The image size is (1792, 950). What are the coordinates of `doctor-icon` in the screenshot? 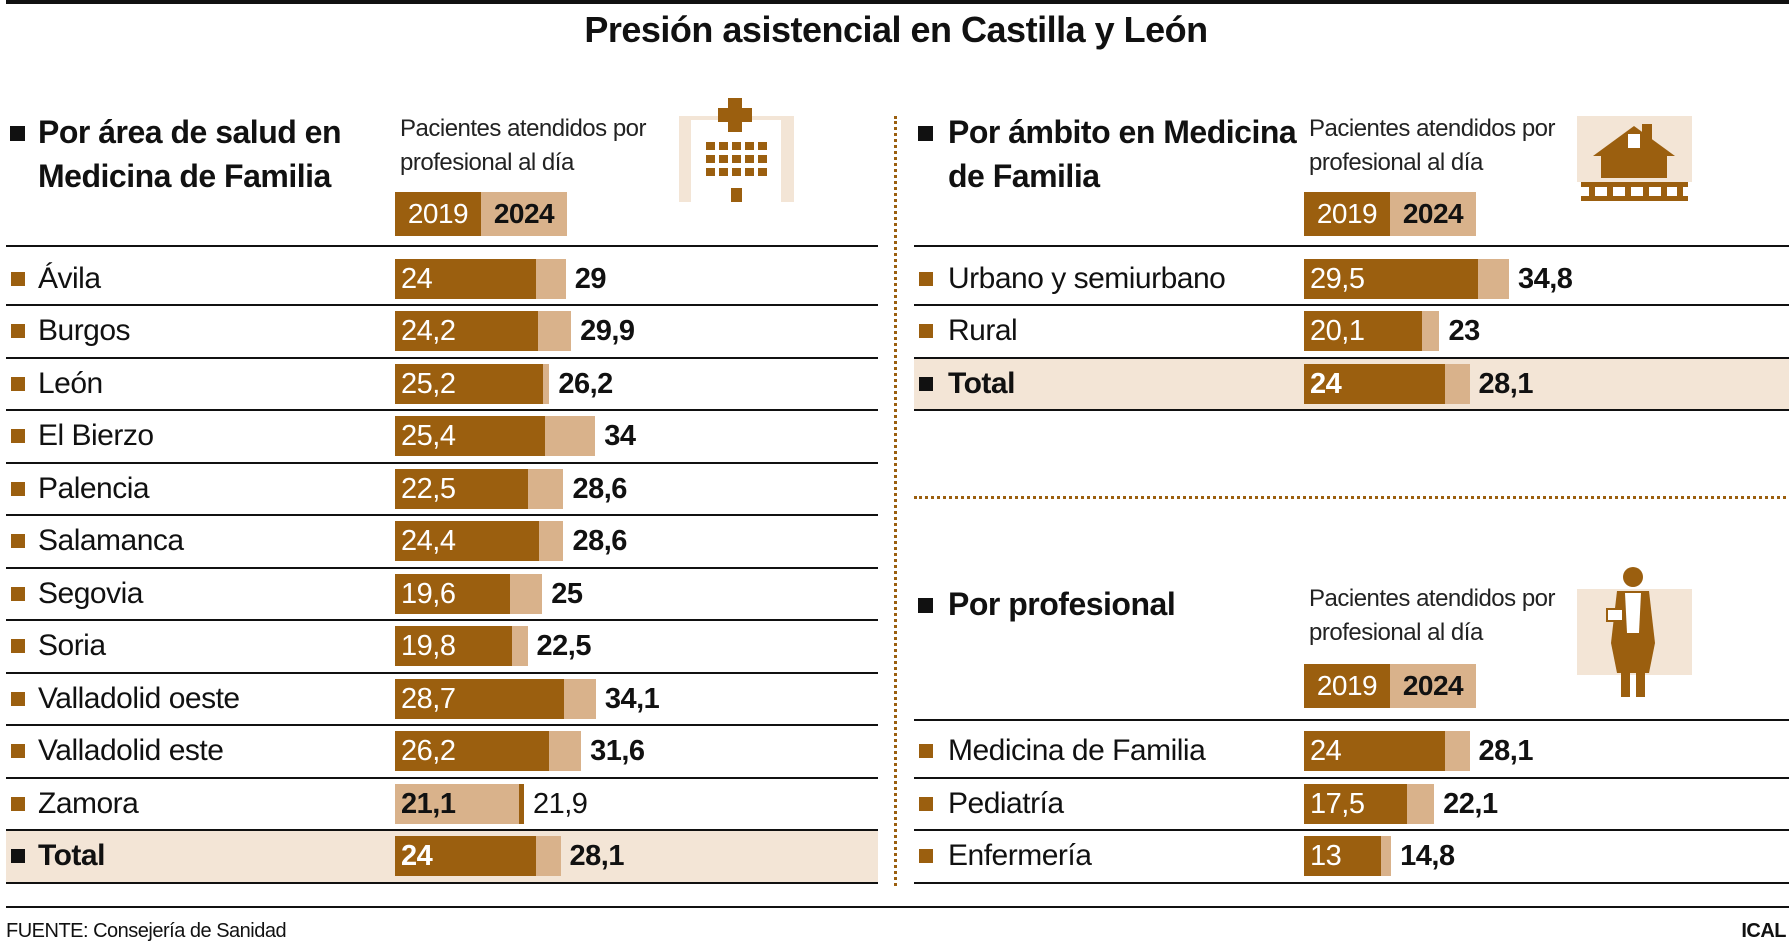 It's located at (1634, 632).